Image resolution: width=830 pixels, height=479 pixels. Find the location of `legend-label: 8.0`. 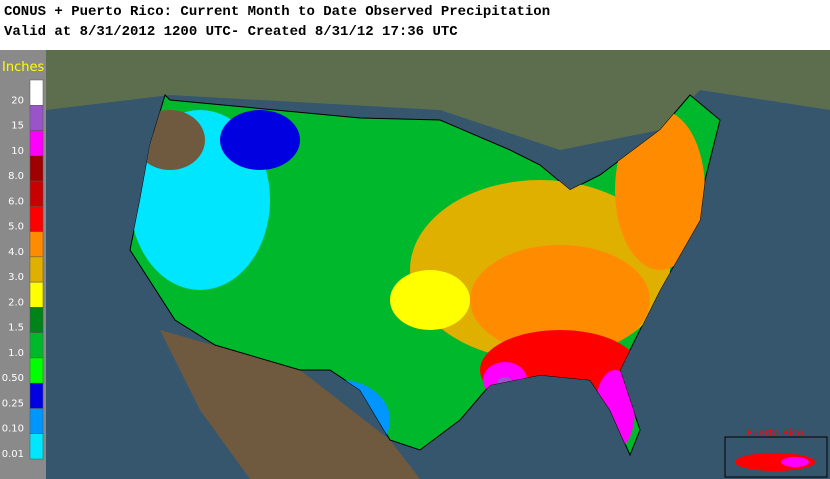

legend-label: 8.0 is located at coordinates (16, 176).